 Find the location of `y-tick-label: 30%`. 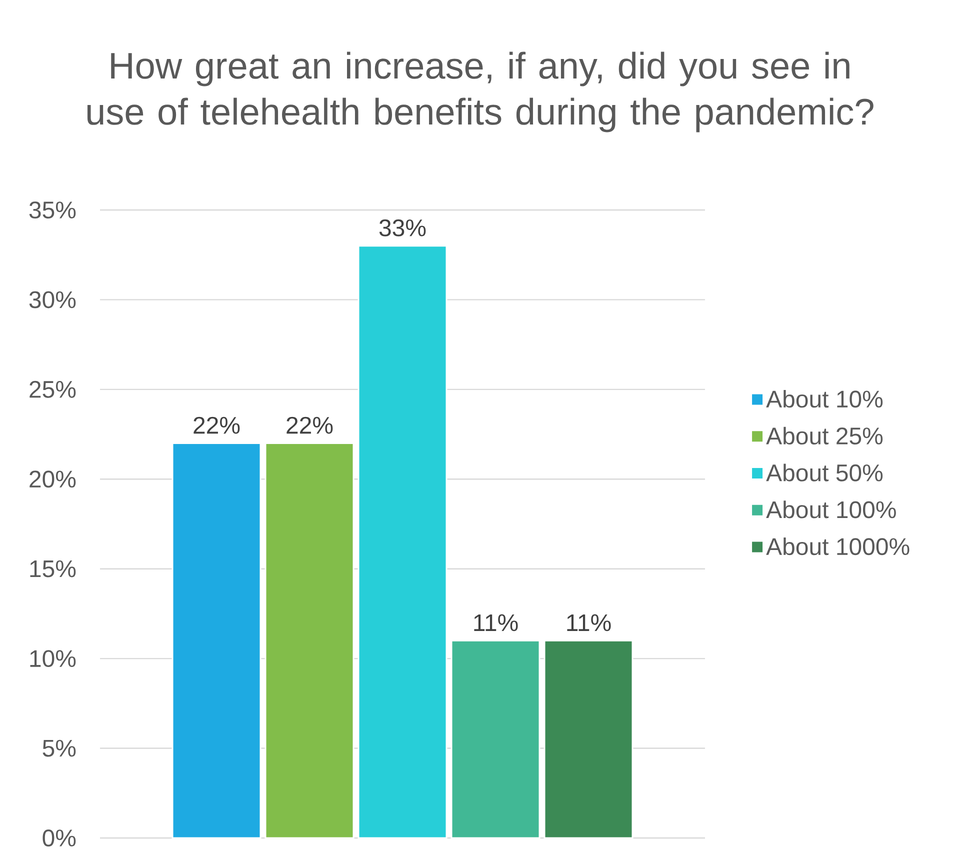

y-tick-label: 30% is located at coordinates (52, 299).